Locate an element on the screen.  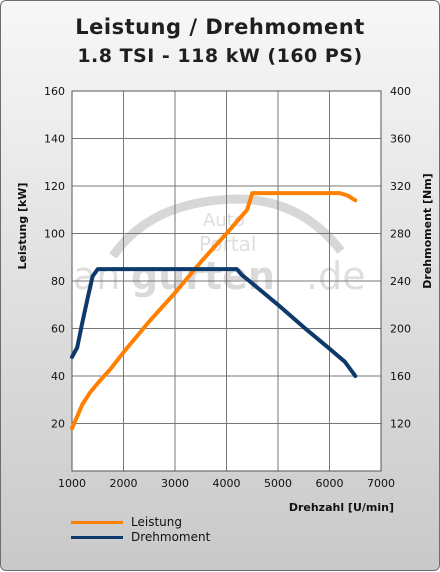
y-tick-label-left: 80 is located at coordinates (58, 281).